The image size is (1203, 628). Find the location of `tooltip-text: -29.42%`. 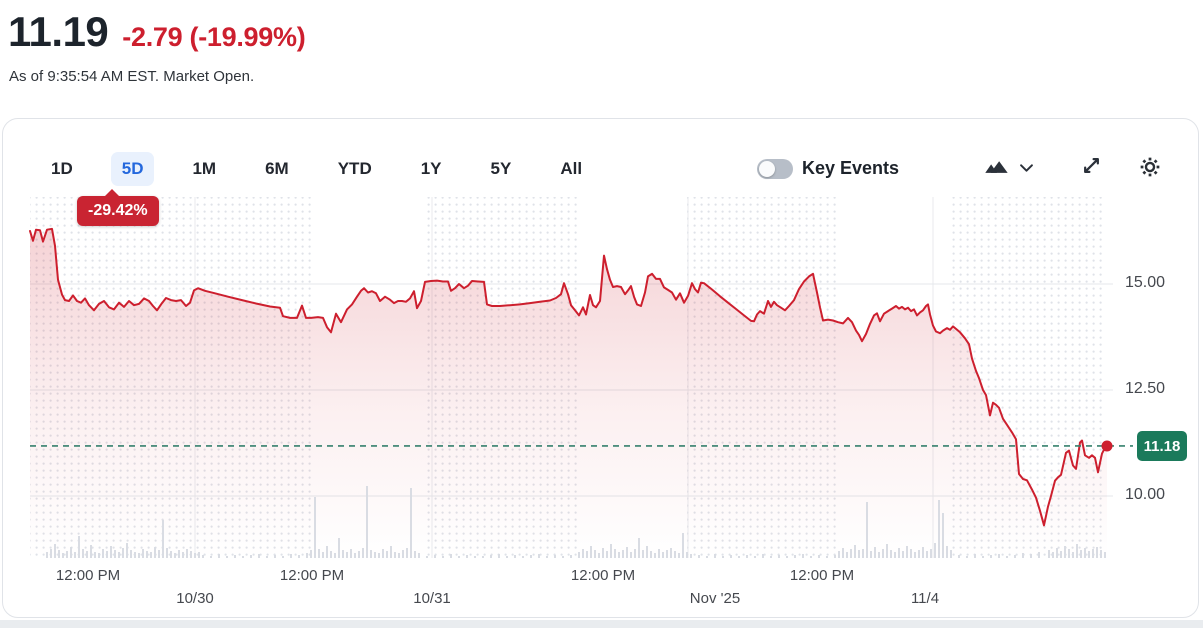

tooltip-text: -29.42% is located at coordinates (118, 210).